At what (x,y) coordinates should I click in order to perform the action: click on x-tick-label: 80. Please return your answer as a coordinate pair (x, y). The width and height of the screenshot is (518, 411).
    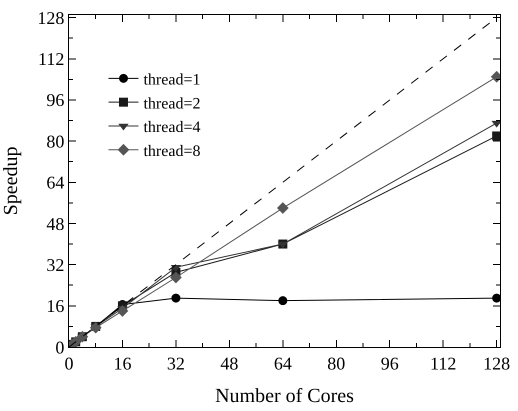
    Looking at the image, I should click on (336, 364).